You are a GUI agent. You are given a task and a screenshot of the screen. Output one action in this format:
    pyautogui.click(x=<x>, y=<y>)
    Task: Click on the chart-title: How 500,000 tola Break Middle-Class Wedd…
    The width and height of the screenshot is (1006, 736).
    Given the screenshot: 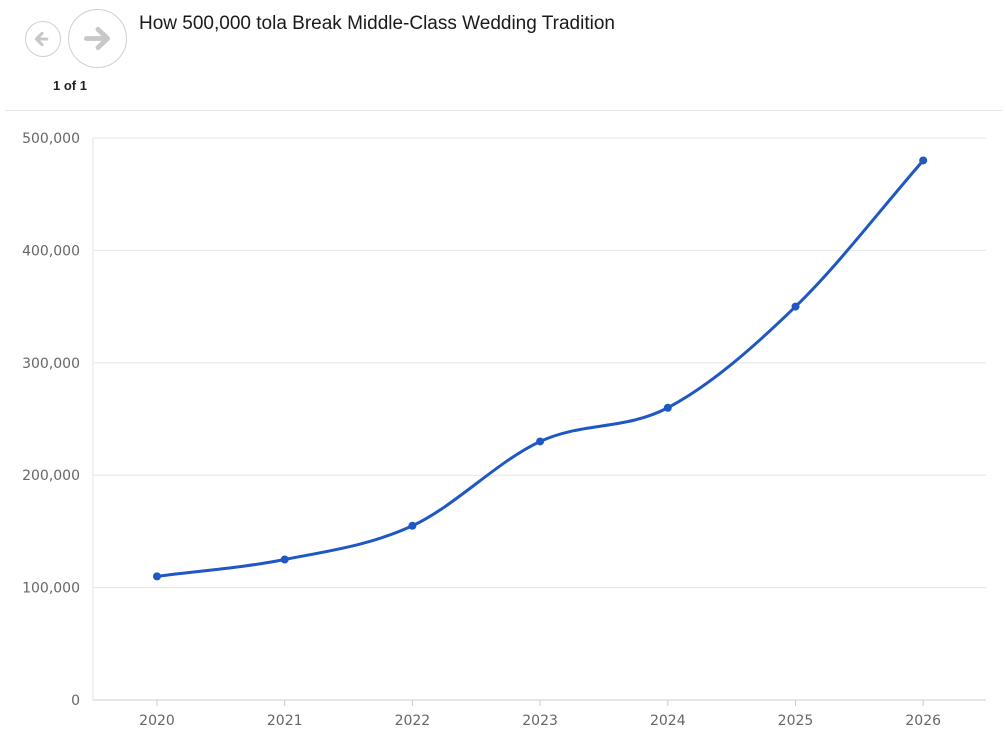 What is the action you would take?
    pyautogui.click(x=377, y=23)
    